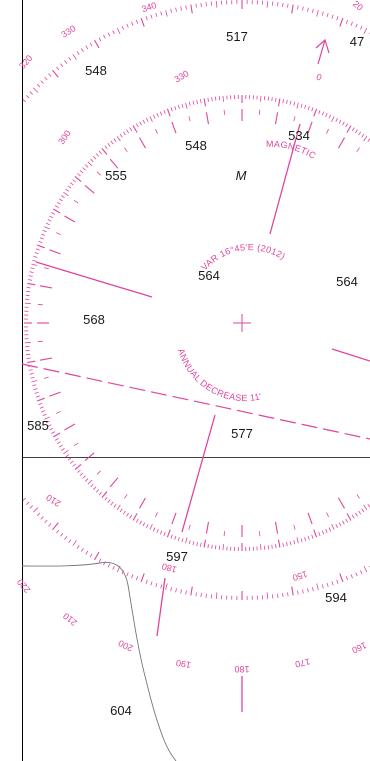  I want to click on depth-sounding: 585, so click(38, 425).